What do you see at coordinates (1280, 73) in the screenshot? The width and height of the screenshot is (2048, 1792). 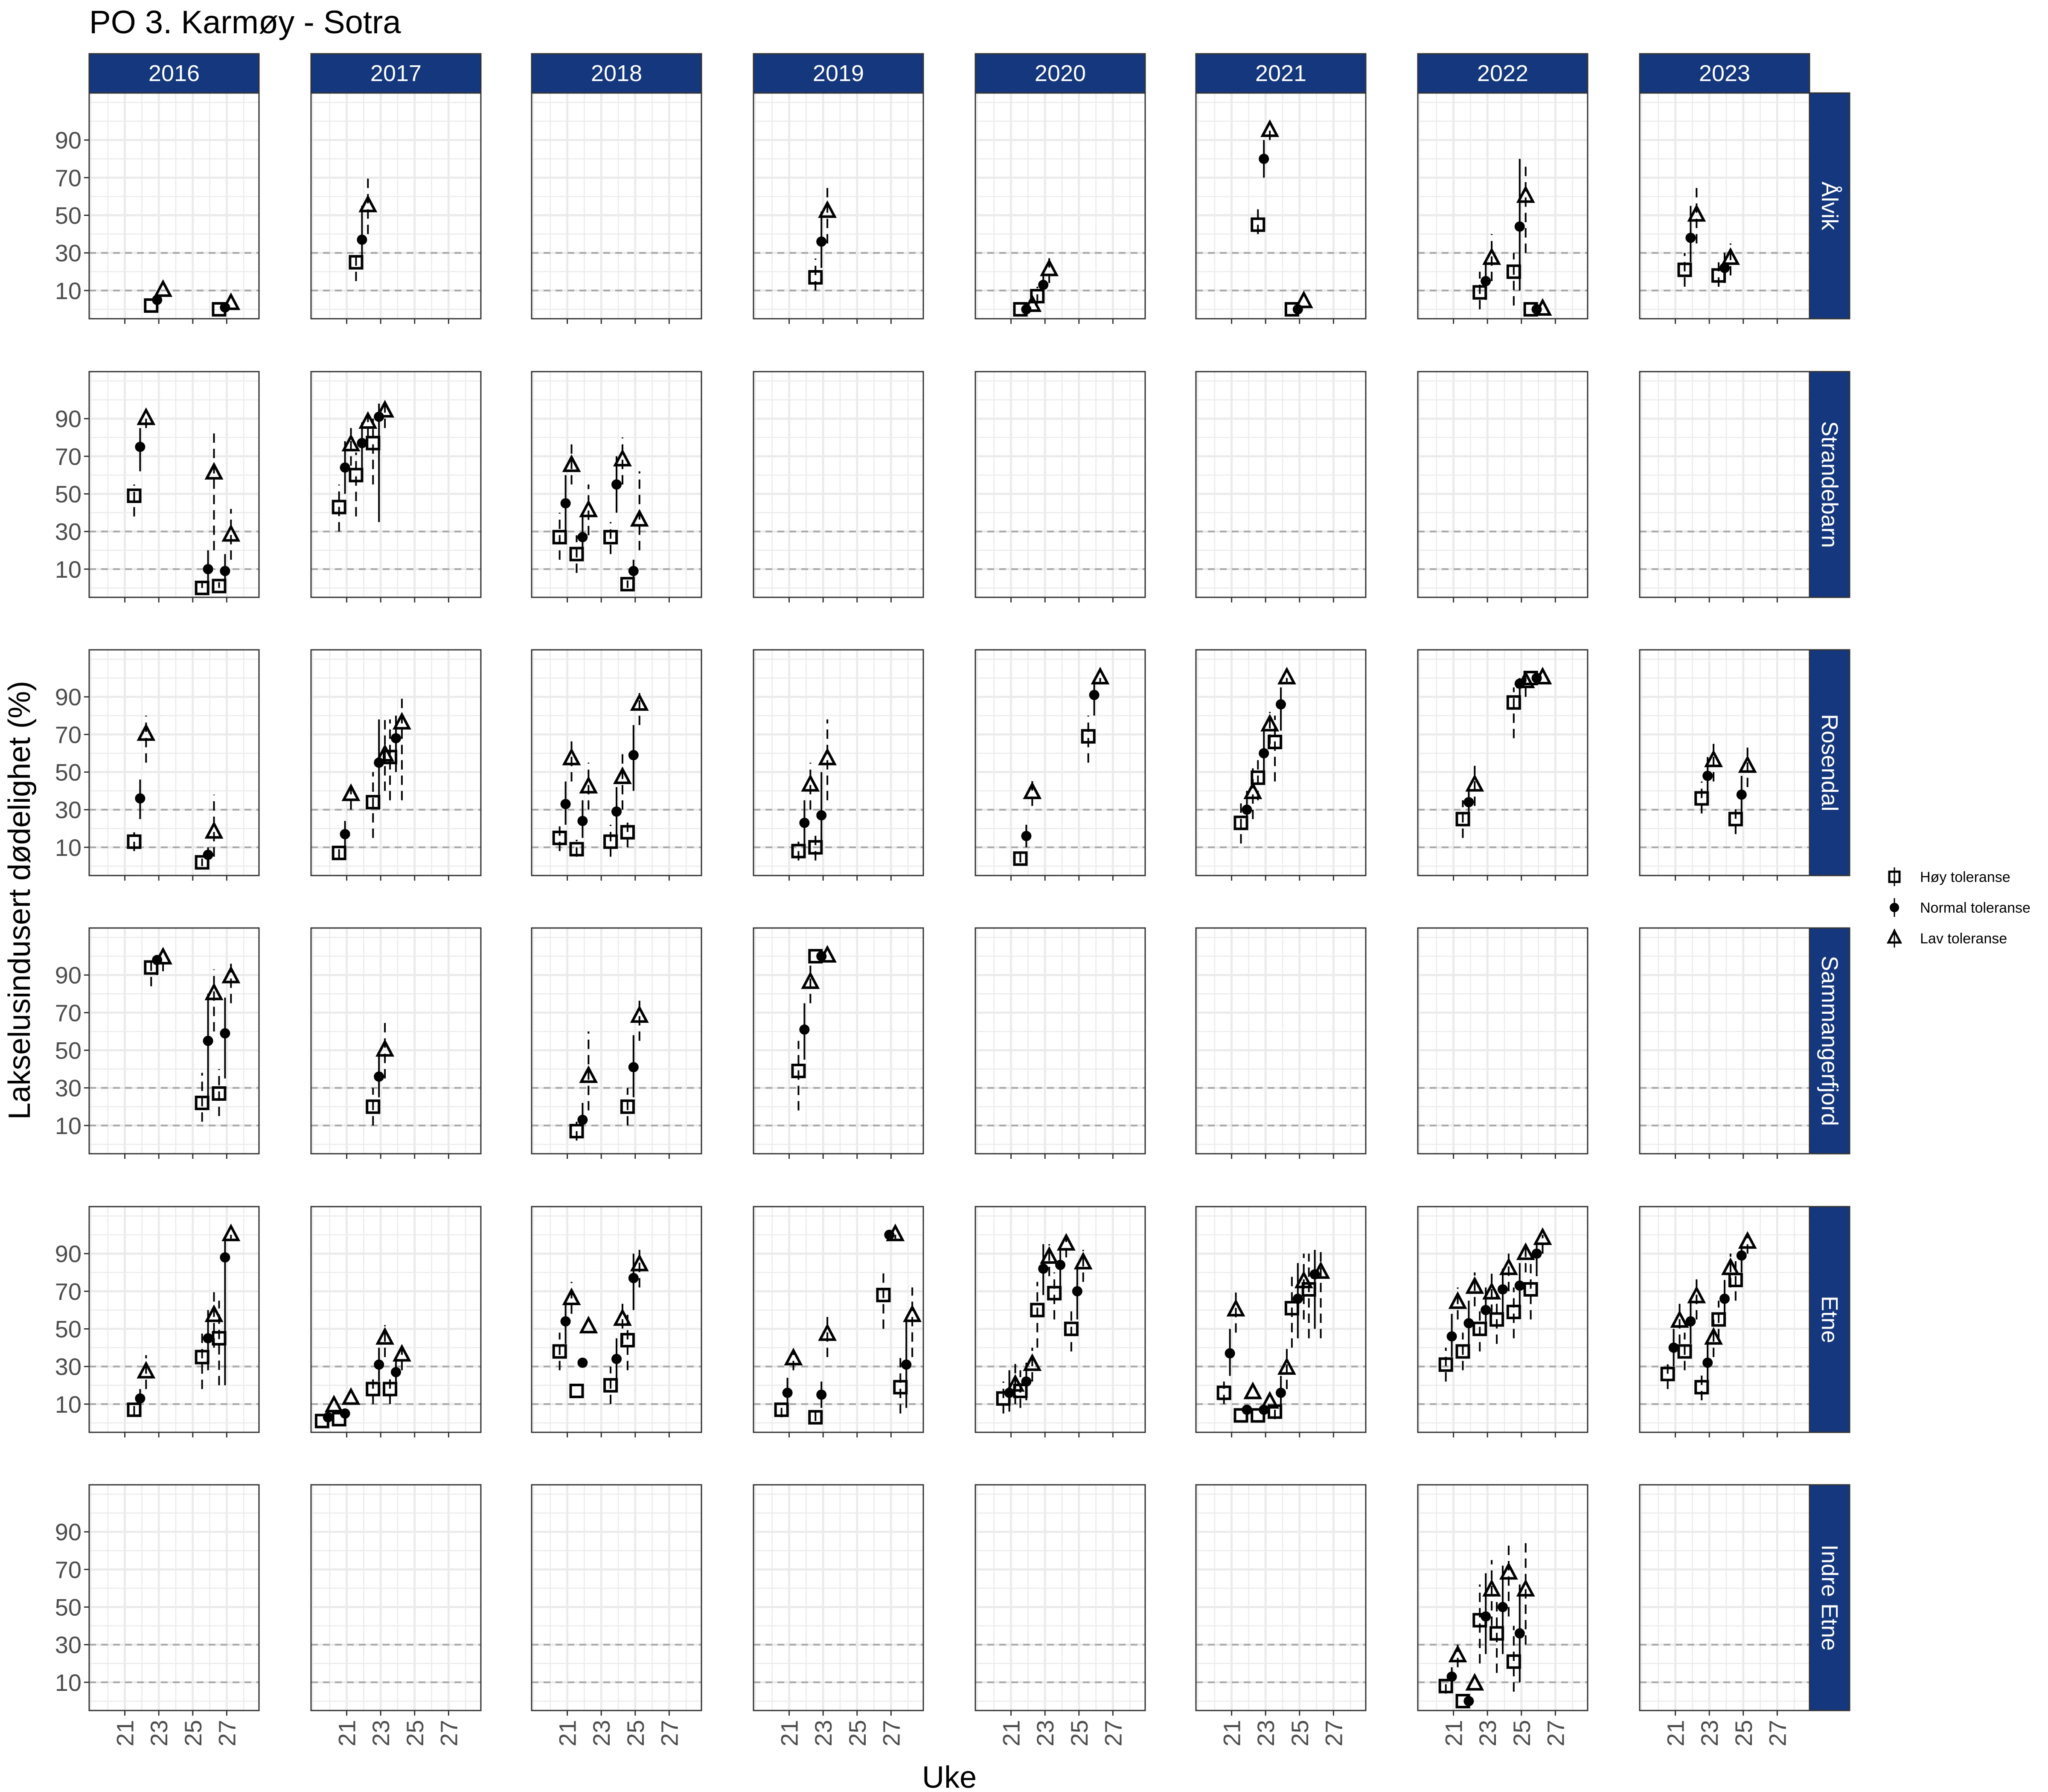 I see `column-strip-label: 2021` at bounding box center [1280, 73].